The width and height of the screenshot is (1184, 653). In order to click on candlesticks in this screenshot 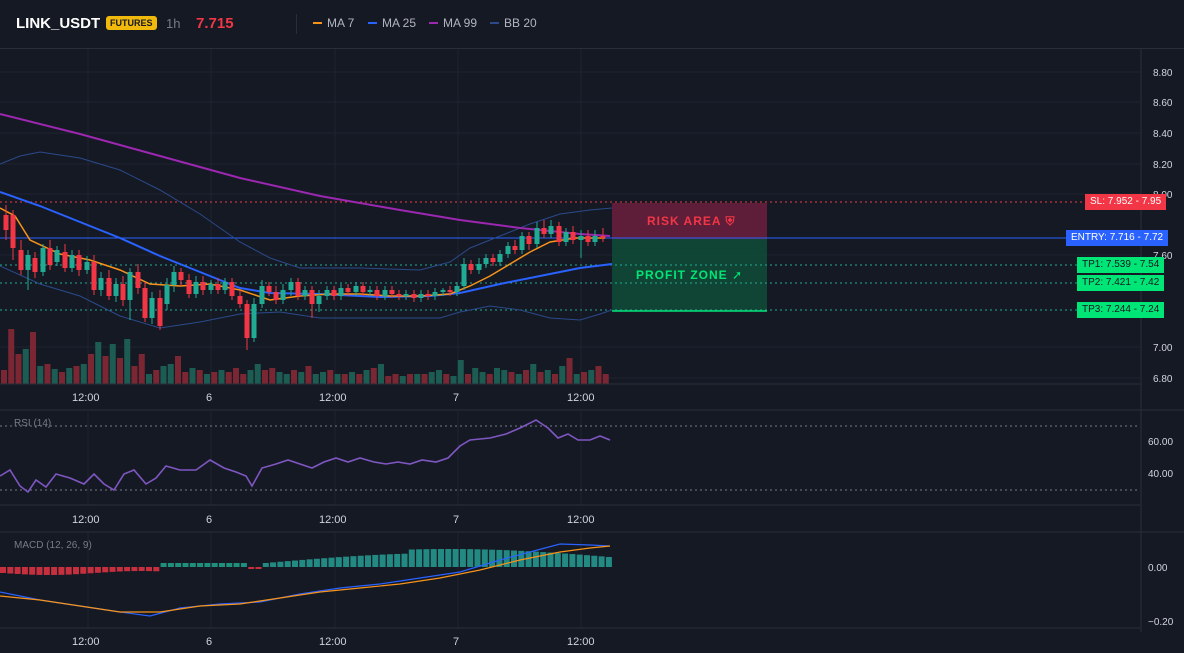, I will do `click(304, 277)`.